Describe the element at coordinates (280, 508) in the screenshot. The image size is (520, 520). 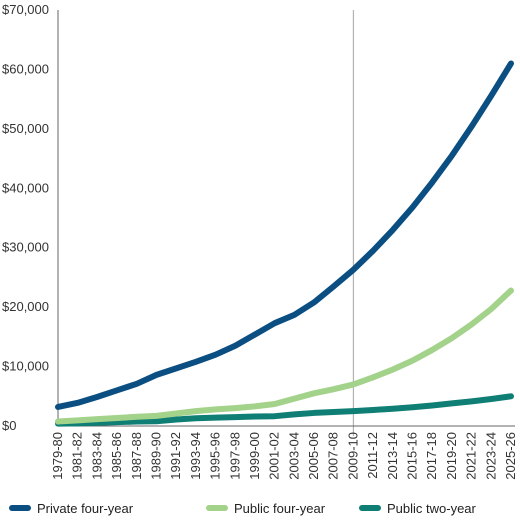
I see `legend-label: Public four-year` at that location.